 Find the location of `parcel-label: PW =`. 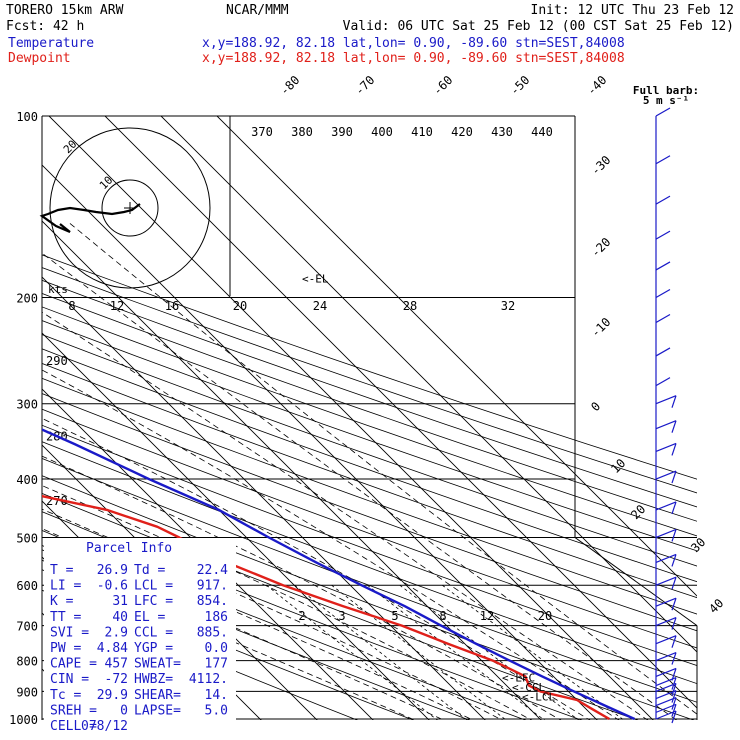

parcel-label: PW = is located at coordinates (65, 648).